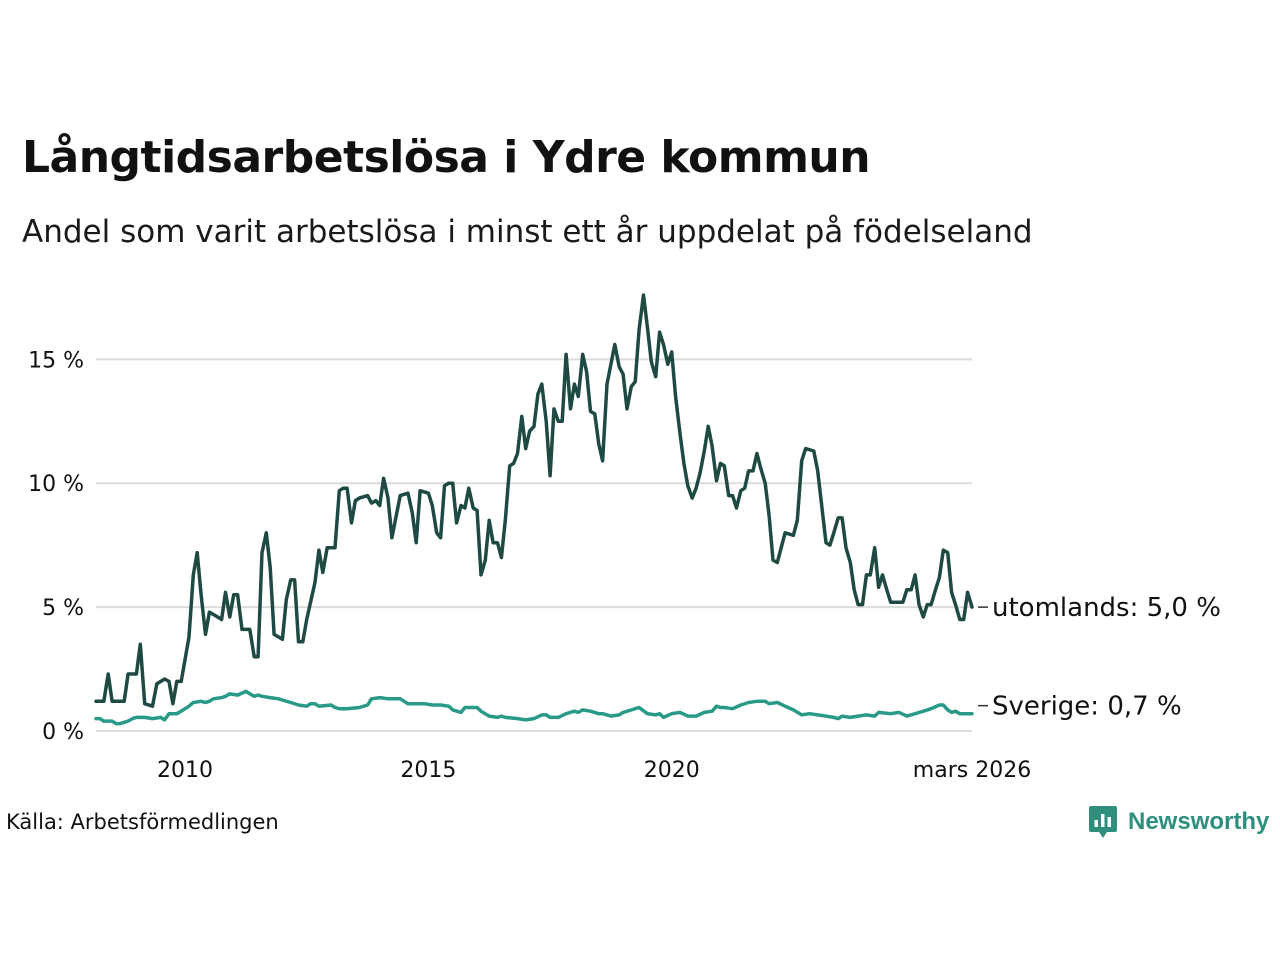 This screenshot has width=1280, height=960. What do you see at coordinates (56, 360) in the screenshot?
I see `y-tick-label: 15 %` at bounding box center [56, 360].